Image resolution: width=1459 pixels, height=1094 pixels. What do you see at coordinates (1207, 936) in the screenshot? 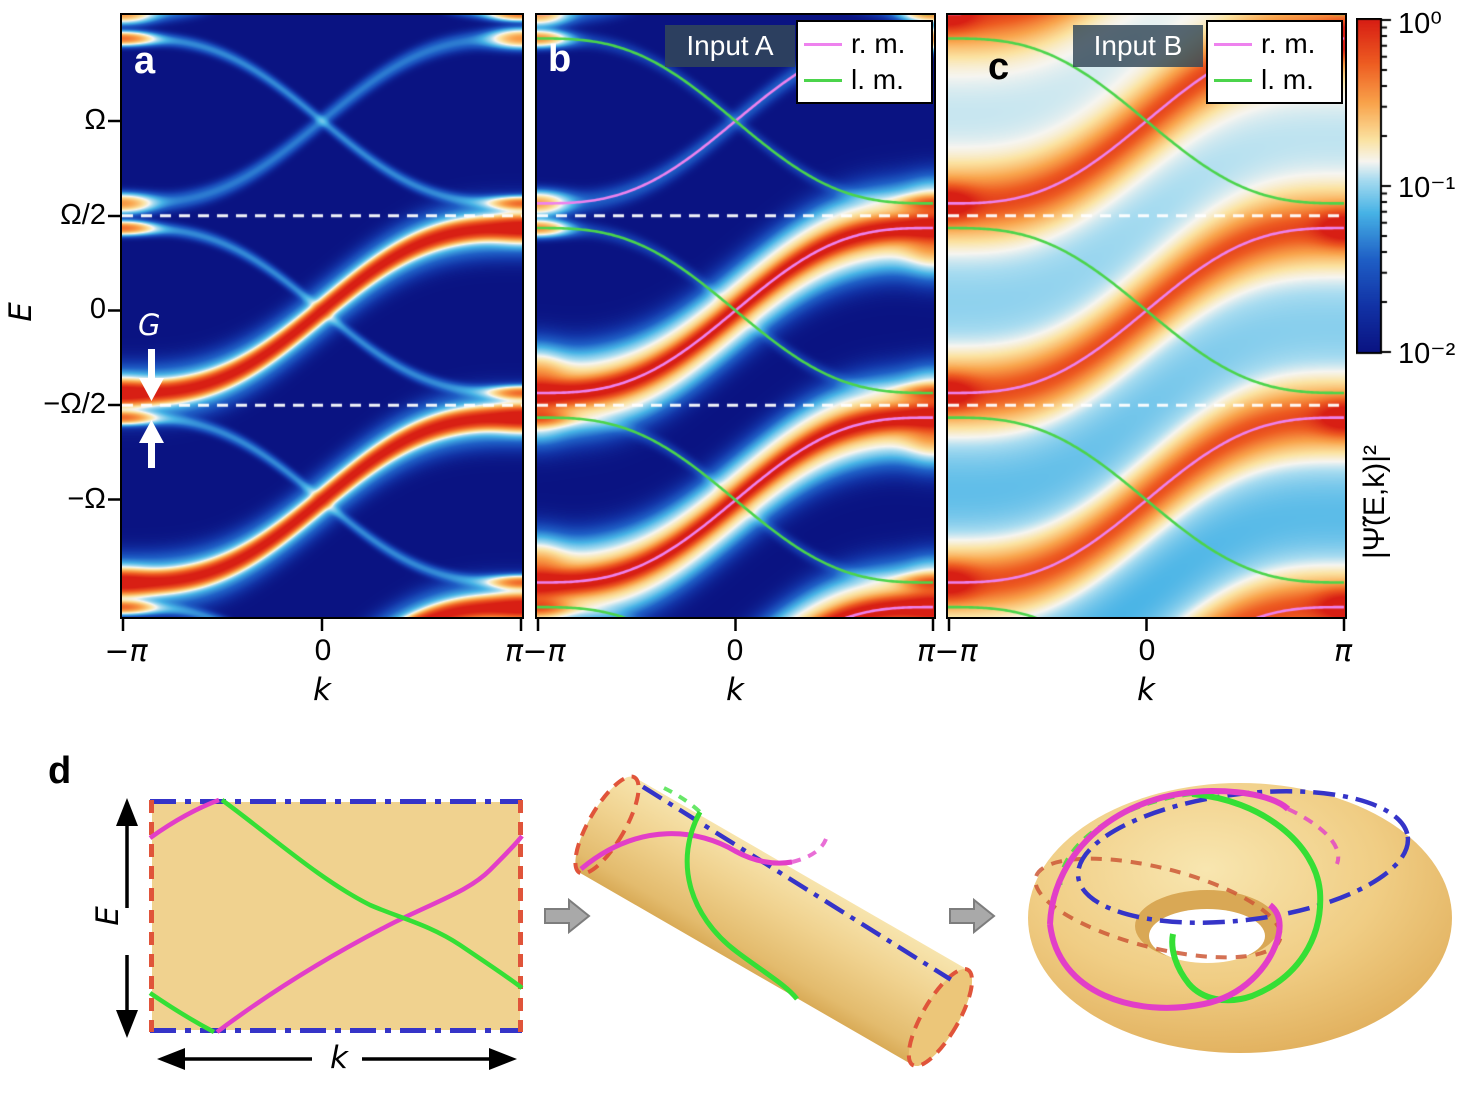
I see `torus-hole` at bounding box center [1207, 936].